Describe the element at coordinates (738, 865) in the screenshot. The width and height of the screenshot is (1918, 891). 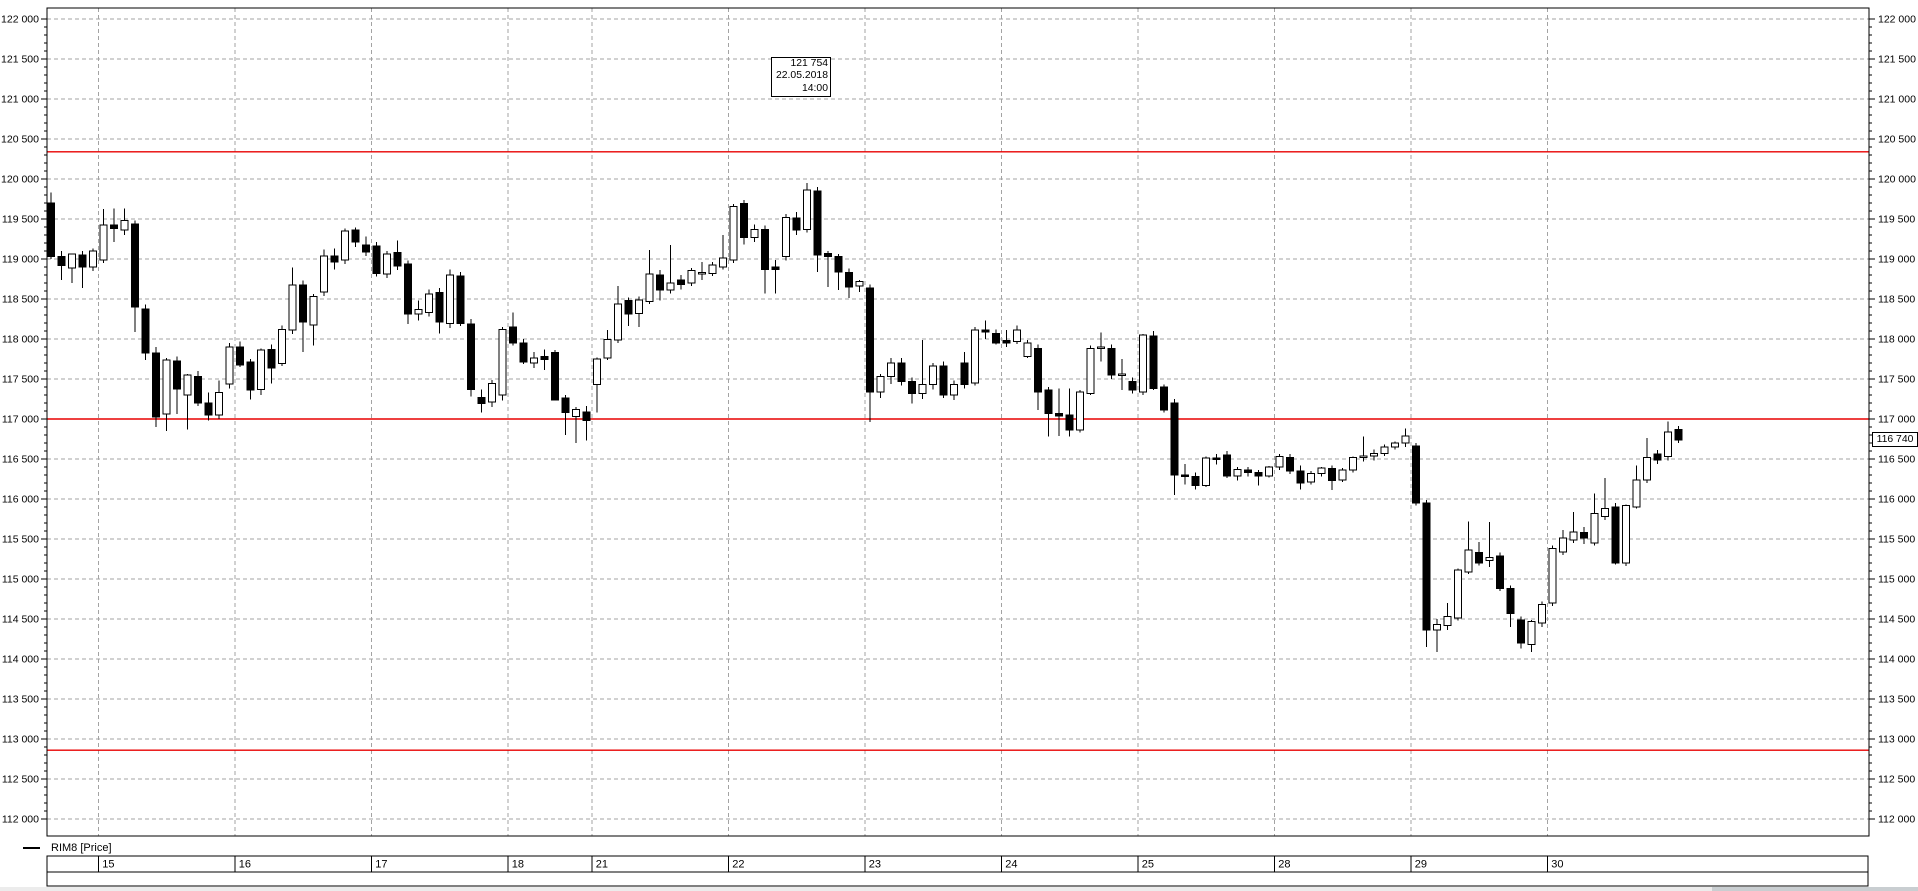
I see `svg-text: 22` at that location.